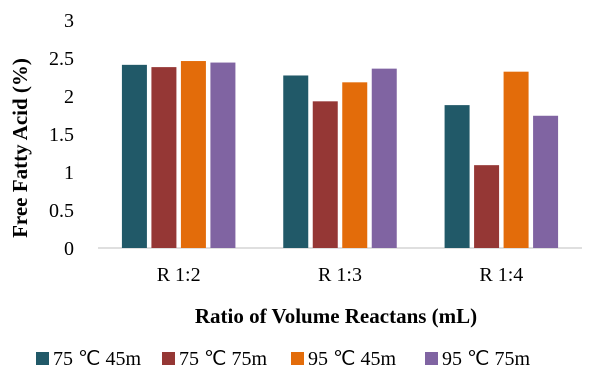 Image resolution: width=598 pixels, height=374 pixels. What do you see at coordinates (336, 316) in the screenshot?
I see `x-axis-title: Ratio of Volume Reactans (mL)` at bounding box center [336, 316].